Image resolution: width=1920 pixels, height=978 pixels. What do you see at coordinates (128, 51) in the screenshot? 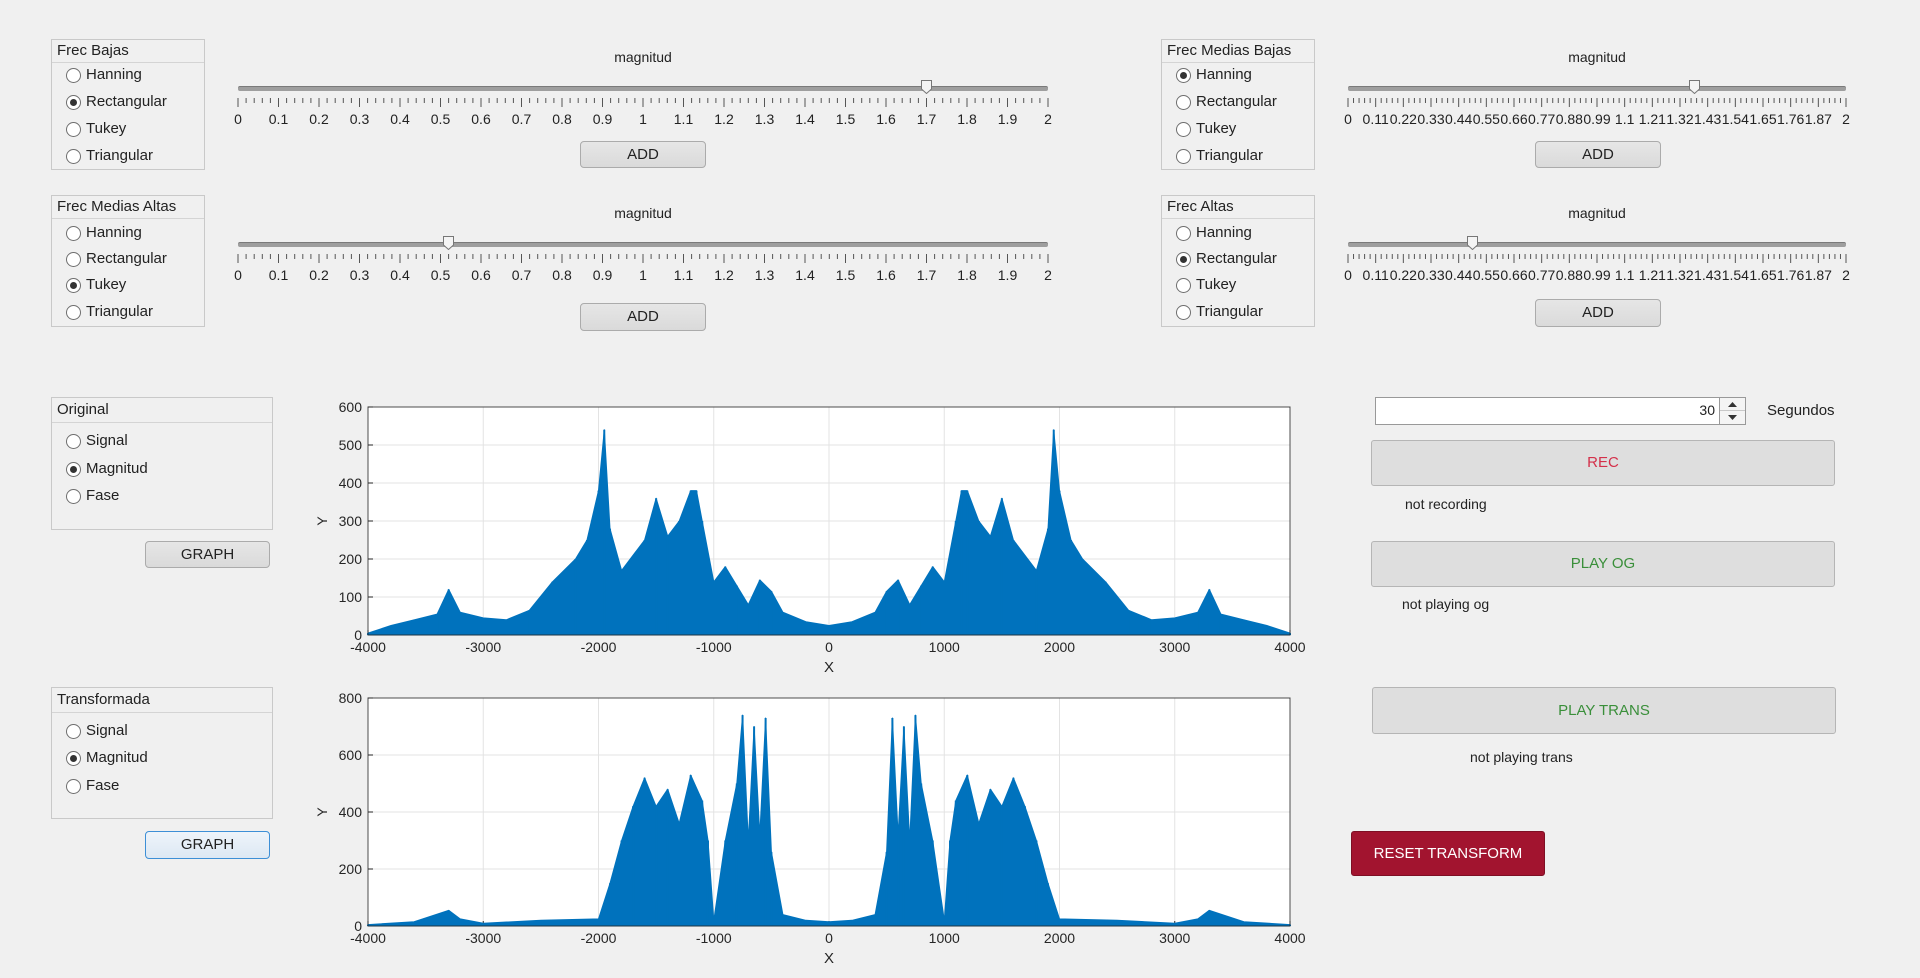
I see `group-title: Frec Bajas` at bounding box center [128, 51].